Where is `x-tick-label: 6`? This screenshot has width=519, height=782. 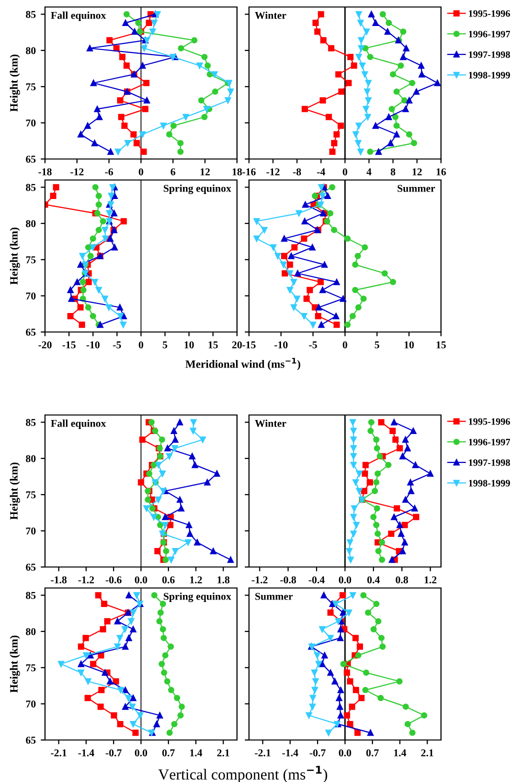
x-tick-label: 6 is located at coordinates (173, 172).